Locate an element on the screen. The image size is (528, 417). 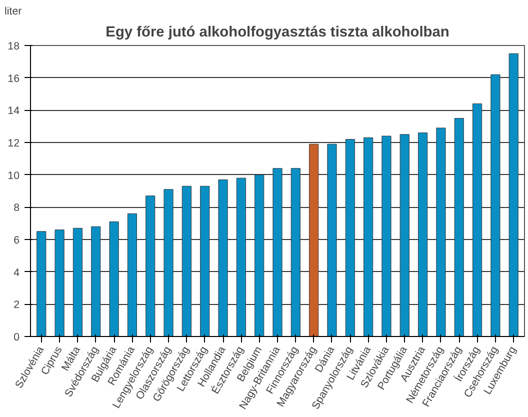
y-tick-label: 6 is located at coordinates (17, 240).